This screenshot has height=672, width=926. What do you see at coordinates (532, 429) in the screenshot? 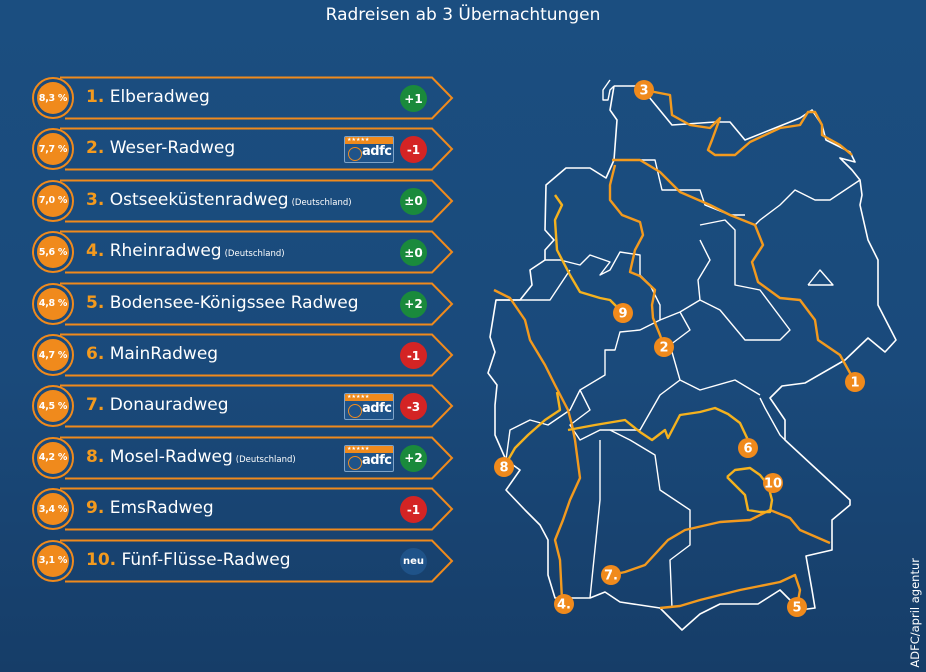
I see `route-mosel-radweg` at bounding box center [532, 429].